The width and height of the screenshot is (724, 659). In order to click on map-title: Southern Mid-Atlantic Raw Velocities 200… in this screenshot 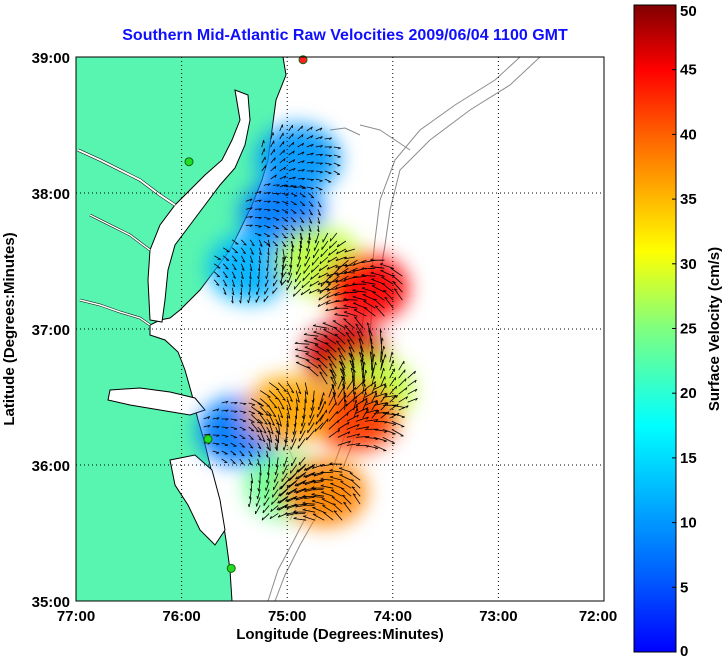, I will do `click(345, 35)`.